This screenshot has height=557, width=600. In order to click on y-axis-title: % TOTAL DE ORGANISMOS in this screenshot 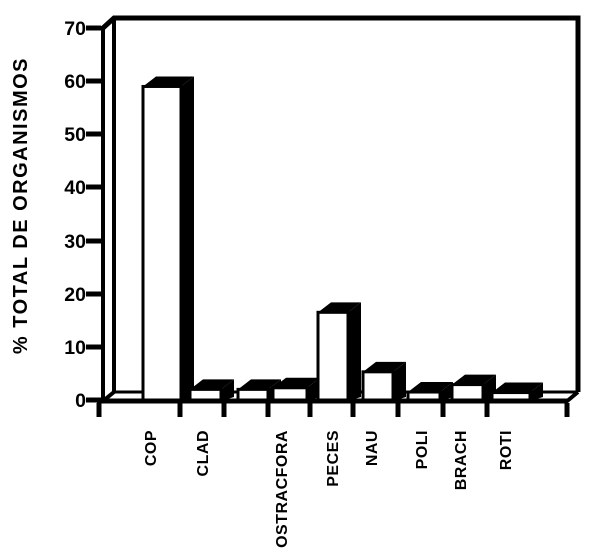, I will do `click(21, 205)`.